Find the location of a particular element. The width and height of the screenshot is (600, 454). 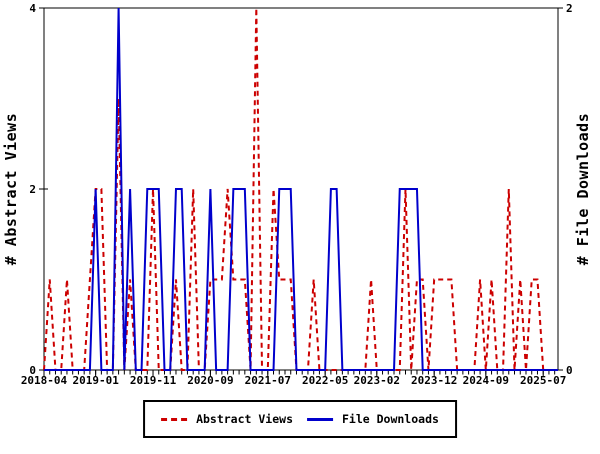

right-axis-title: # File Downloads is located at coordinates (583, 189).